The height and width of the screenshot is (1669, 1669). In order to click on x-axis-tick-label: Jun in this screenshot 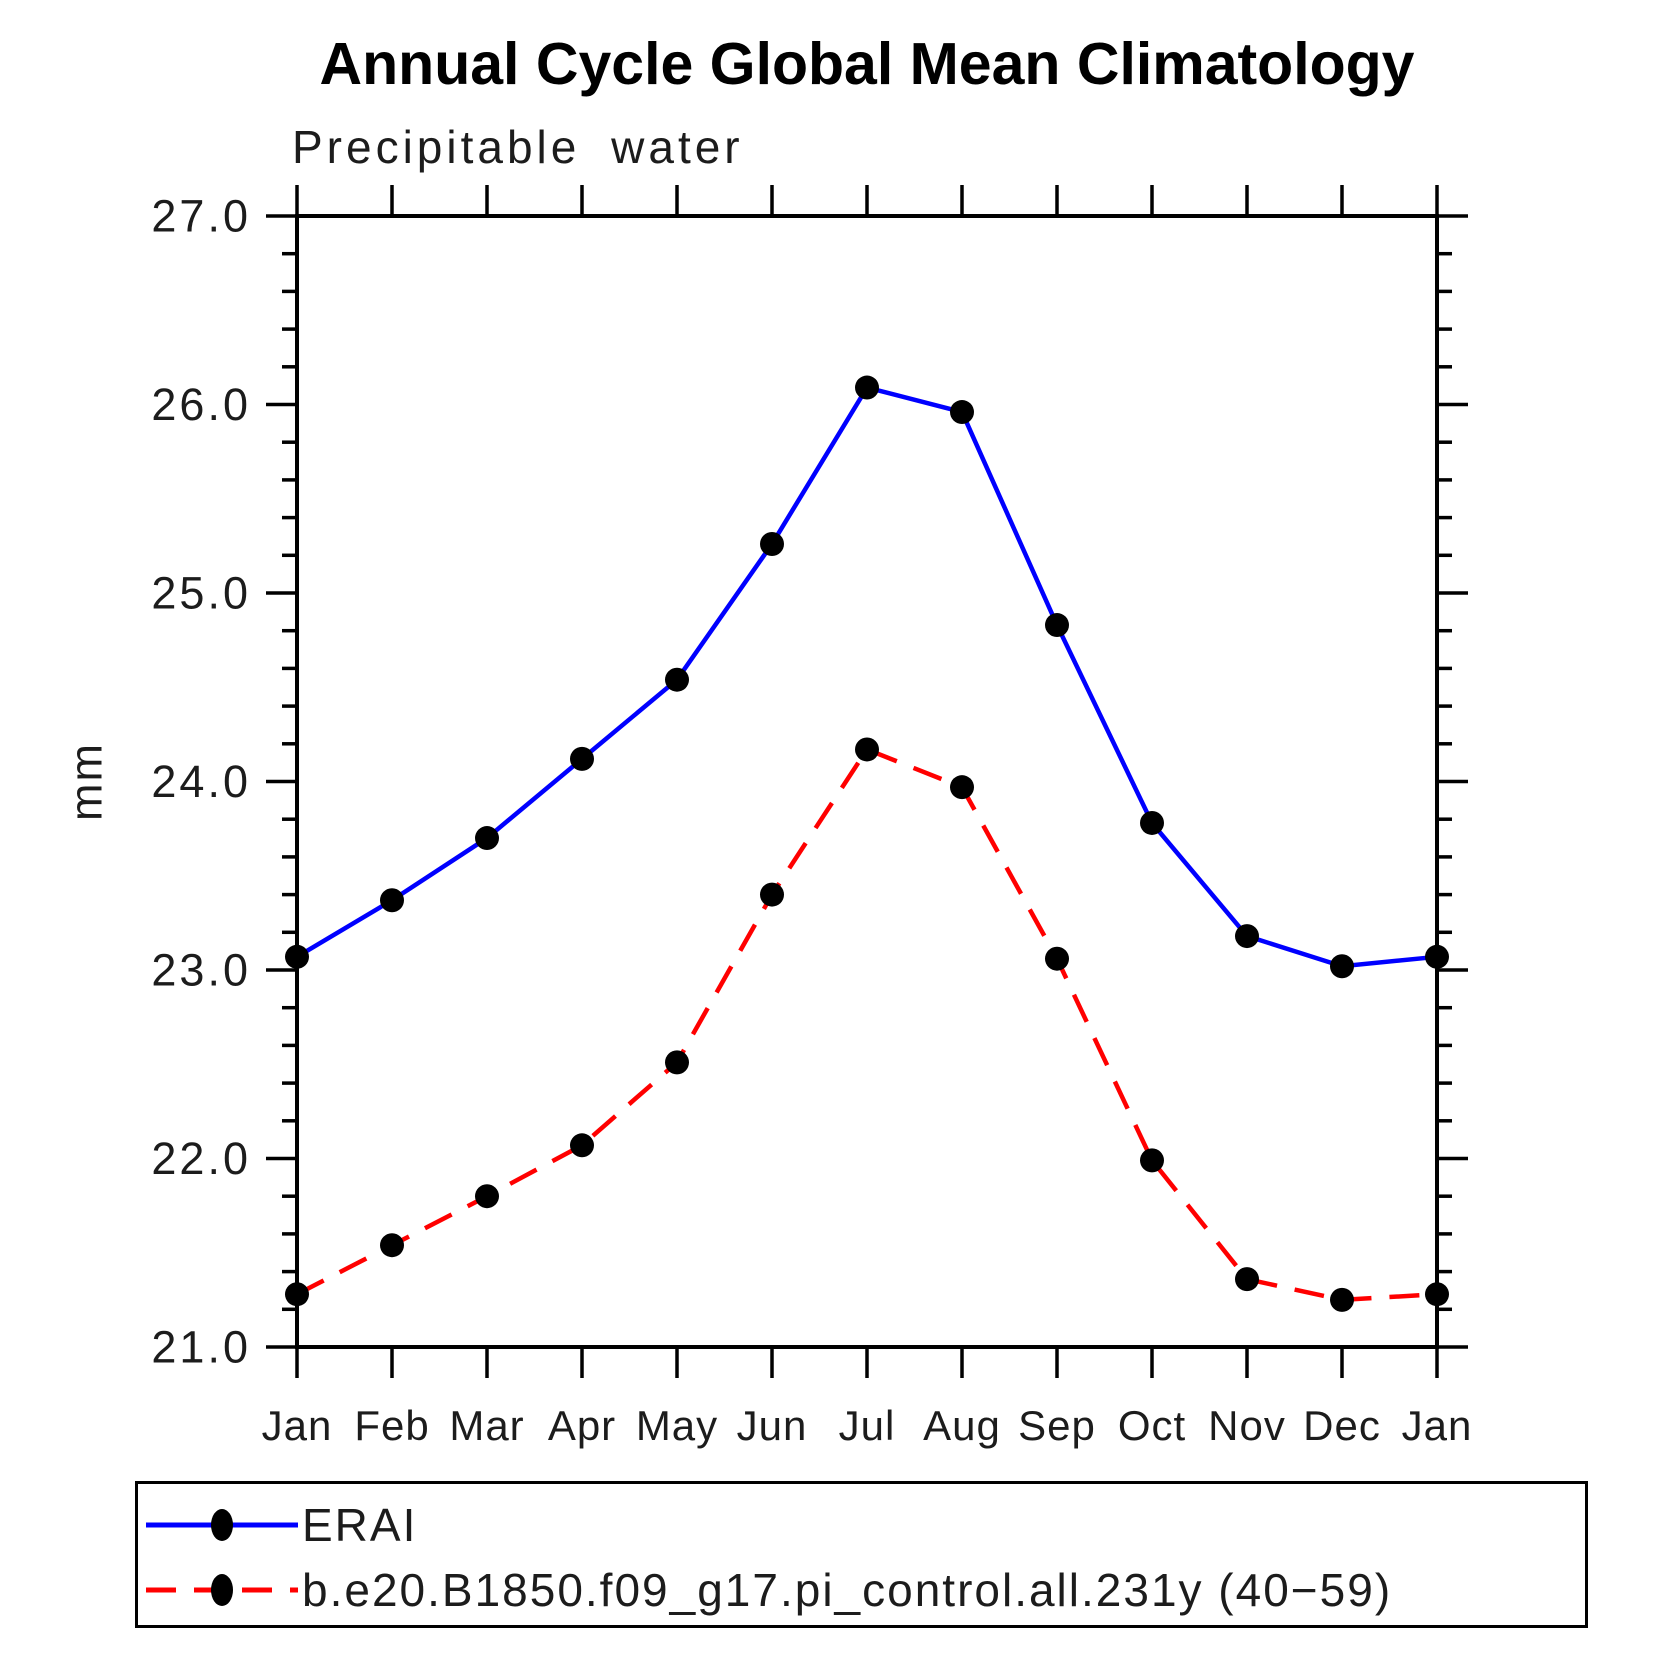, I will do `click(772, 1425)`.